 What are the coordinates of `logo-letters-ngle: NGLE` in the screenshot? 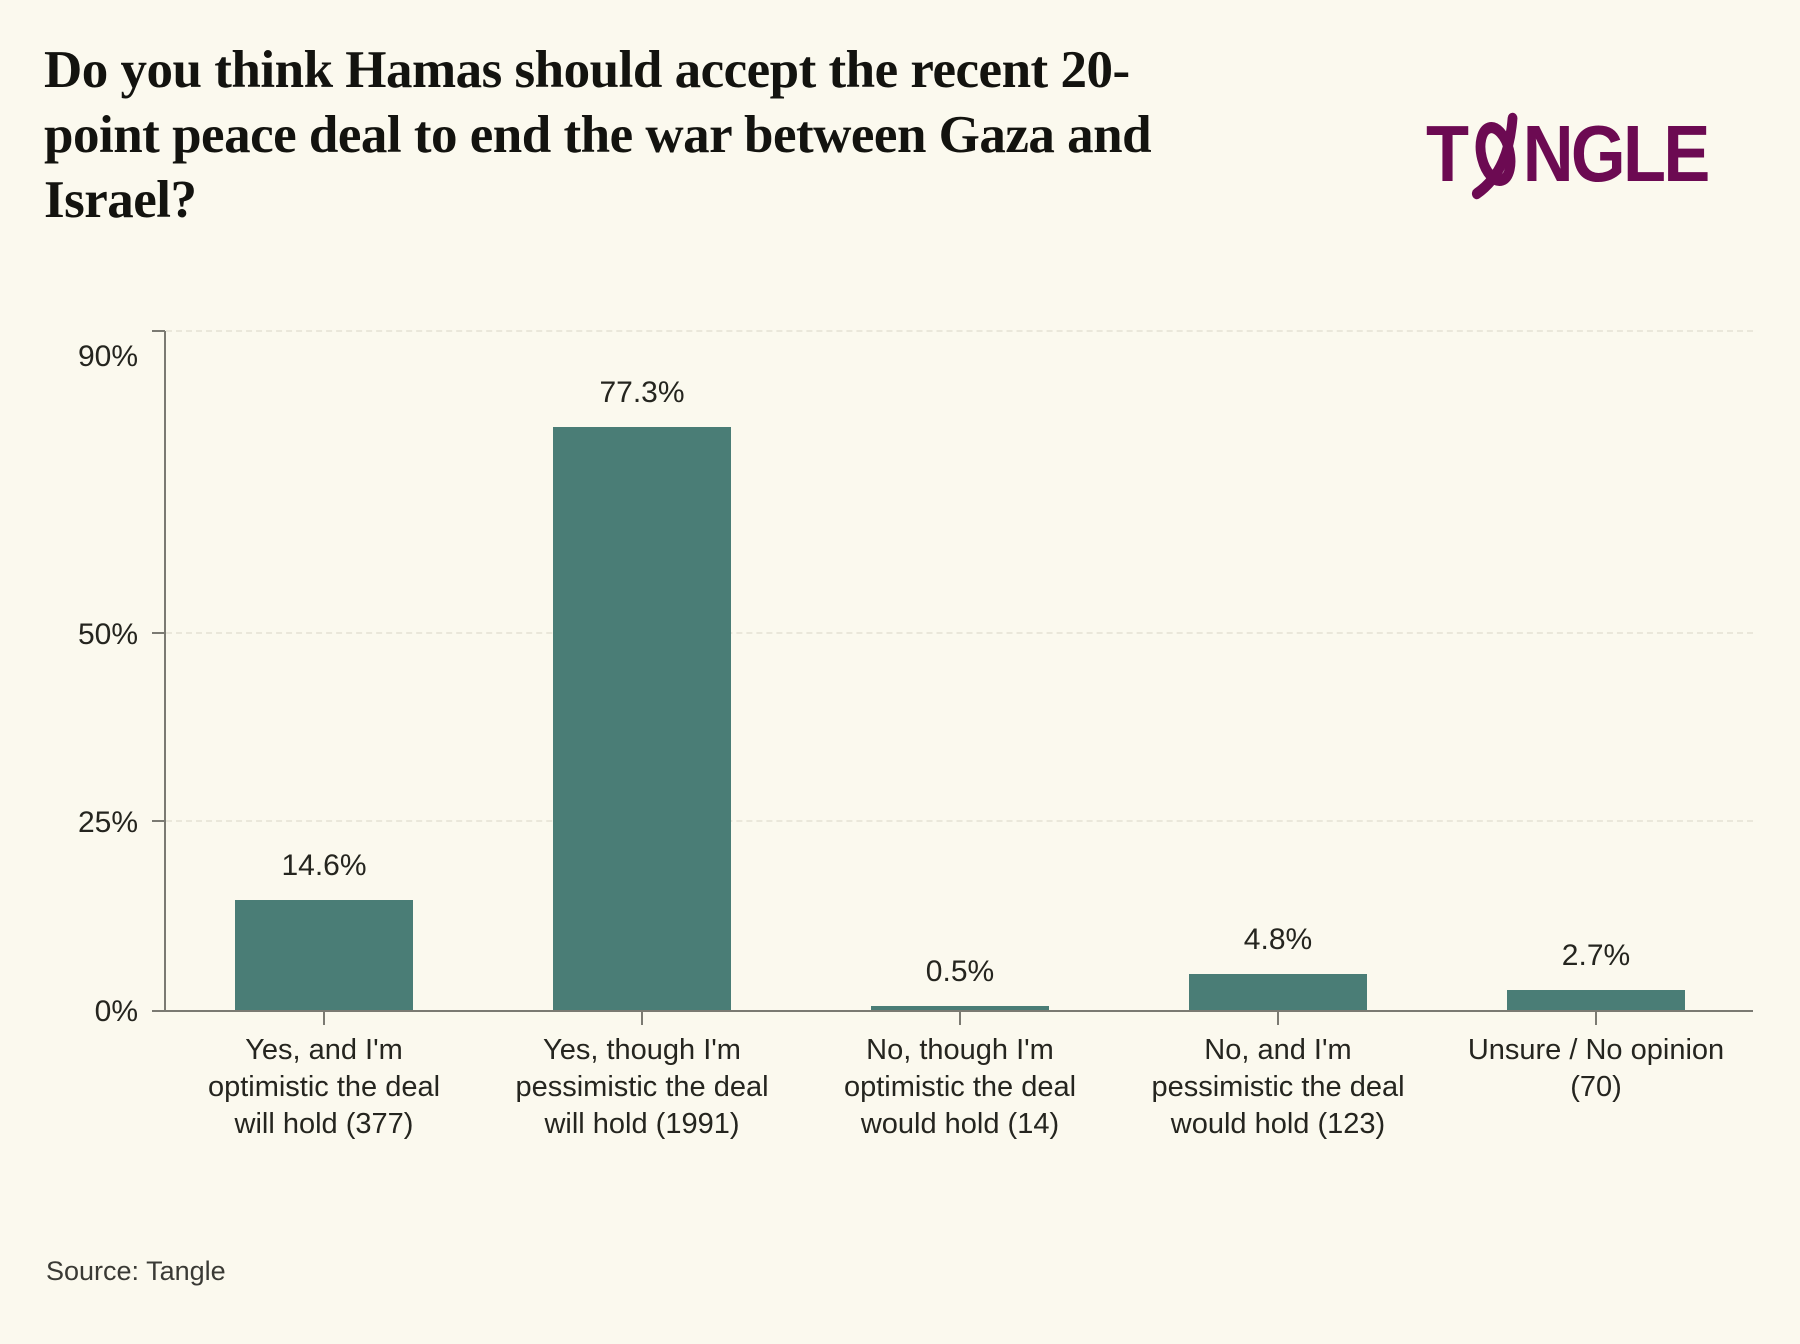 It's located at (1616, 153).